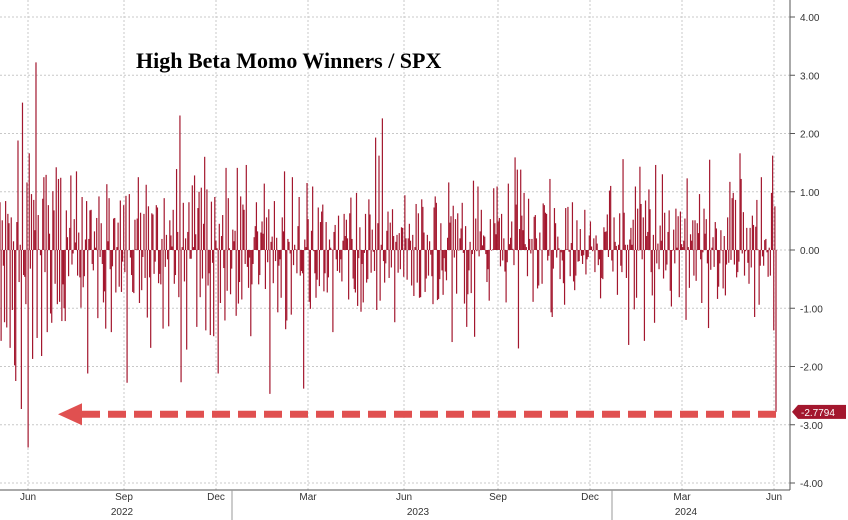  Describe the element at coordinates (795, 411) in the screenshot. I see `last-value-pointer` at that location.